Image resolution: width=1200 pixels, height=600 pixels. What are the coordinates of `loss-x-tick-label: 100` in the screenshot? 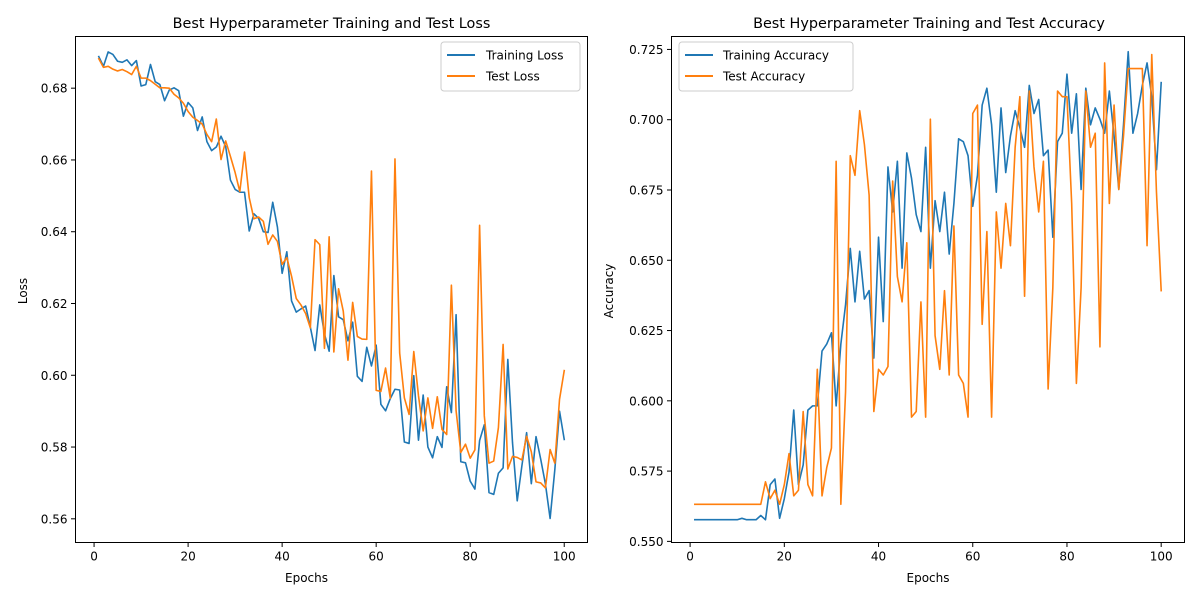 It's located at (564, 557).